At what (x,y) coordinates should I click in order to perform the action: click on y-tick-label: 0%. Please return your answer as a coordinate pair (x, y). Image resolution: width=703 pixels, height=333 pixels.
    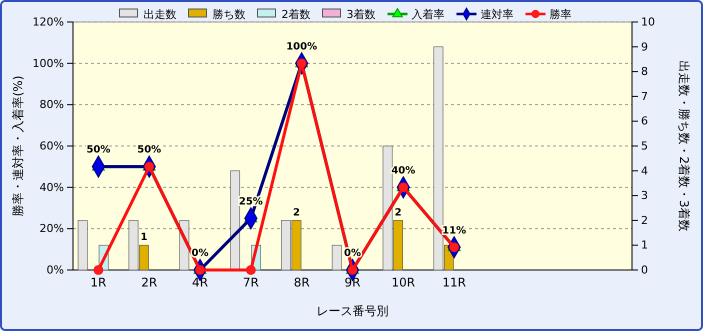
    Looking at the image, I should click on (55, 270).